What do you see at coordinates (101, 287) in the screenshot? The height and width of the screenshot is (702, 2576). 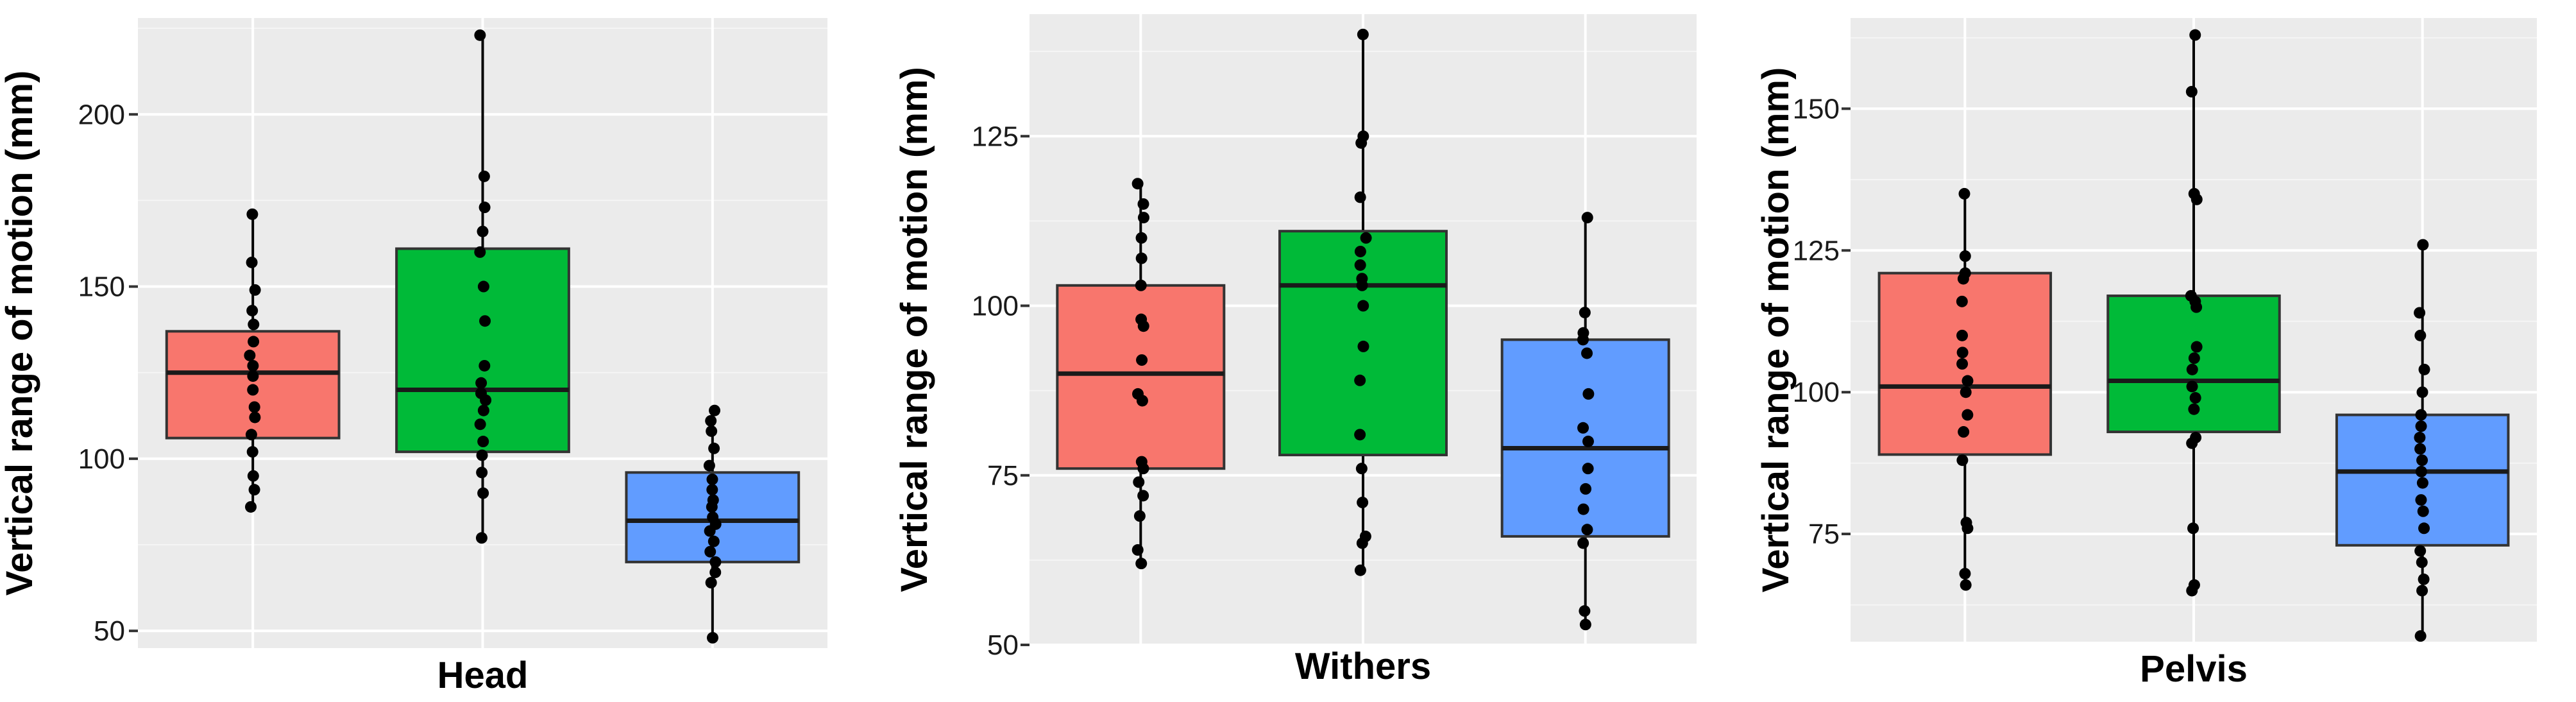 I see `head-y-tick-label: 150` at bounding box center [101, 287].